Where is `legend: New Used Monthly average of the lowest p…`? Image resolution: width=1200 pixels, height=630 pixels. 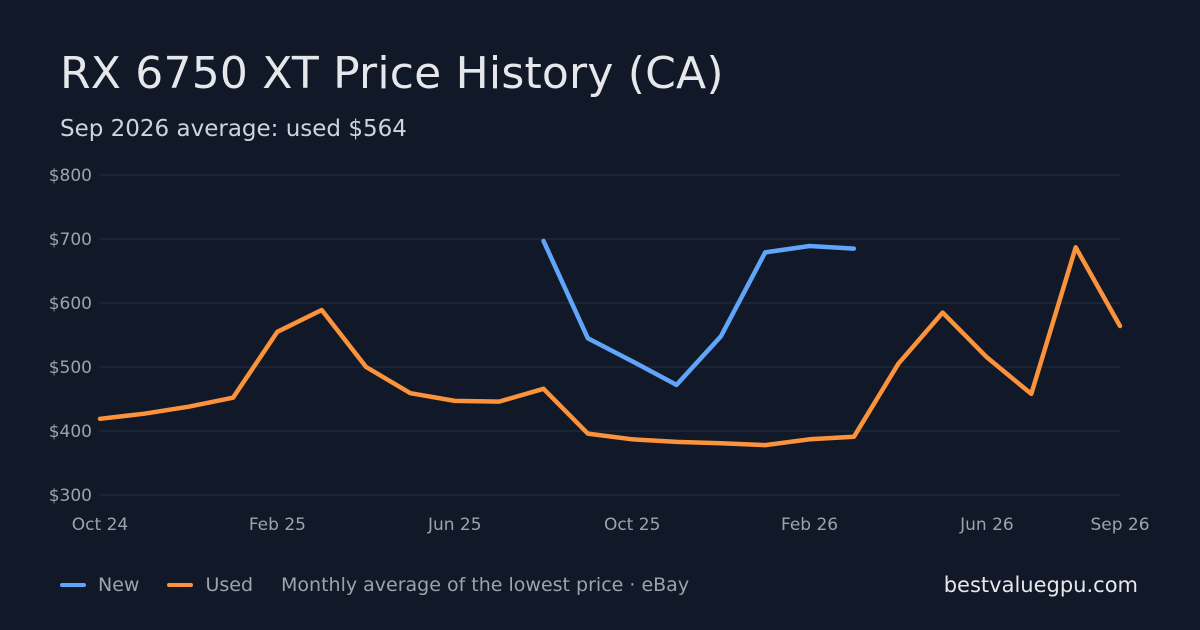
legend: New Used Monthly average of the lowest p… is located at coordinates (374, 585).